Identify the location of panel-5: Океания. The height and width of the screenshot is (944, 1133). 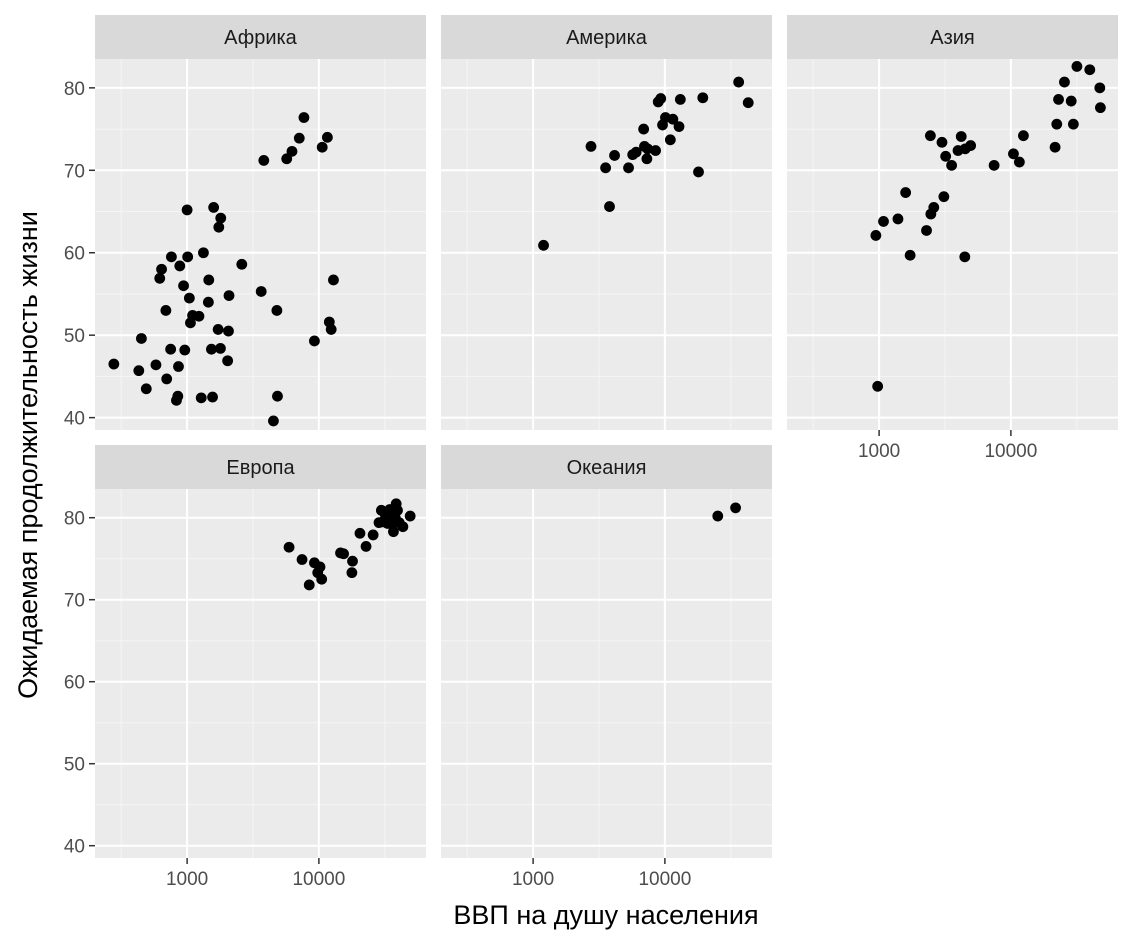
(606, 651).